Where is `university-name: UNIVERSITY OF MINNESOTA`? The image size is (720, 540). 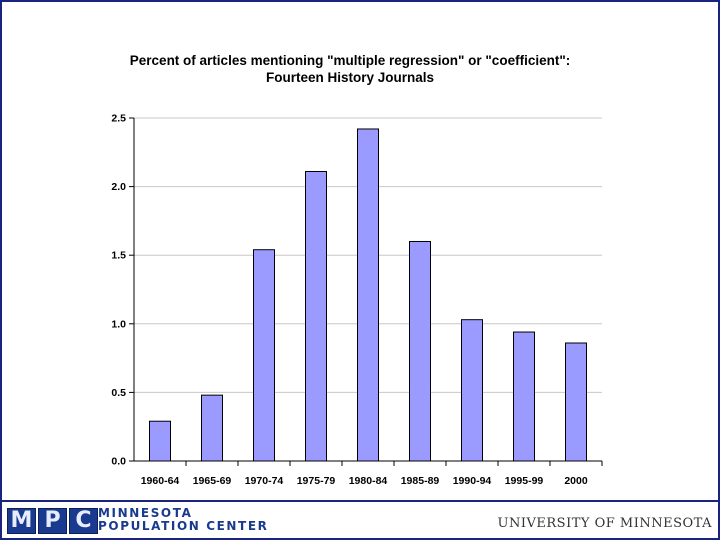
university-name: UNIVERSITY OF MINNESOTA is located at coordinates (604, 523).